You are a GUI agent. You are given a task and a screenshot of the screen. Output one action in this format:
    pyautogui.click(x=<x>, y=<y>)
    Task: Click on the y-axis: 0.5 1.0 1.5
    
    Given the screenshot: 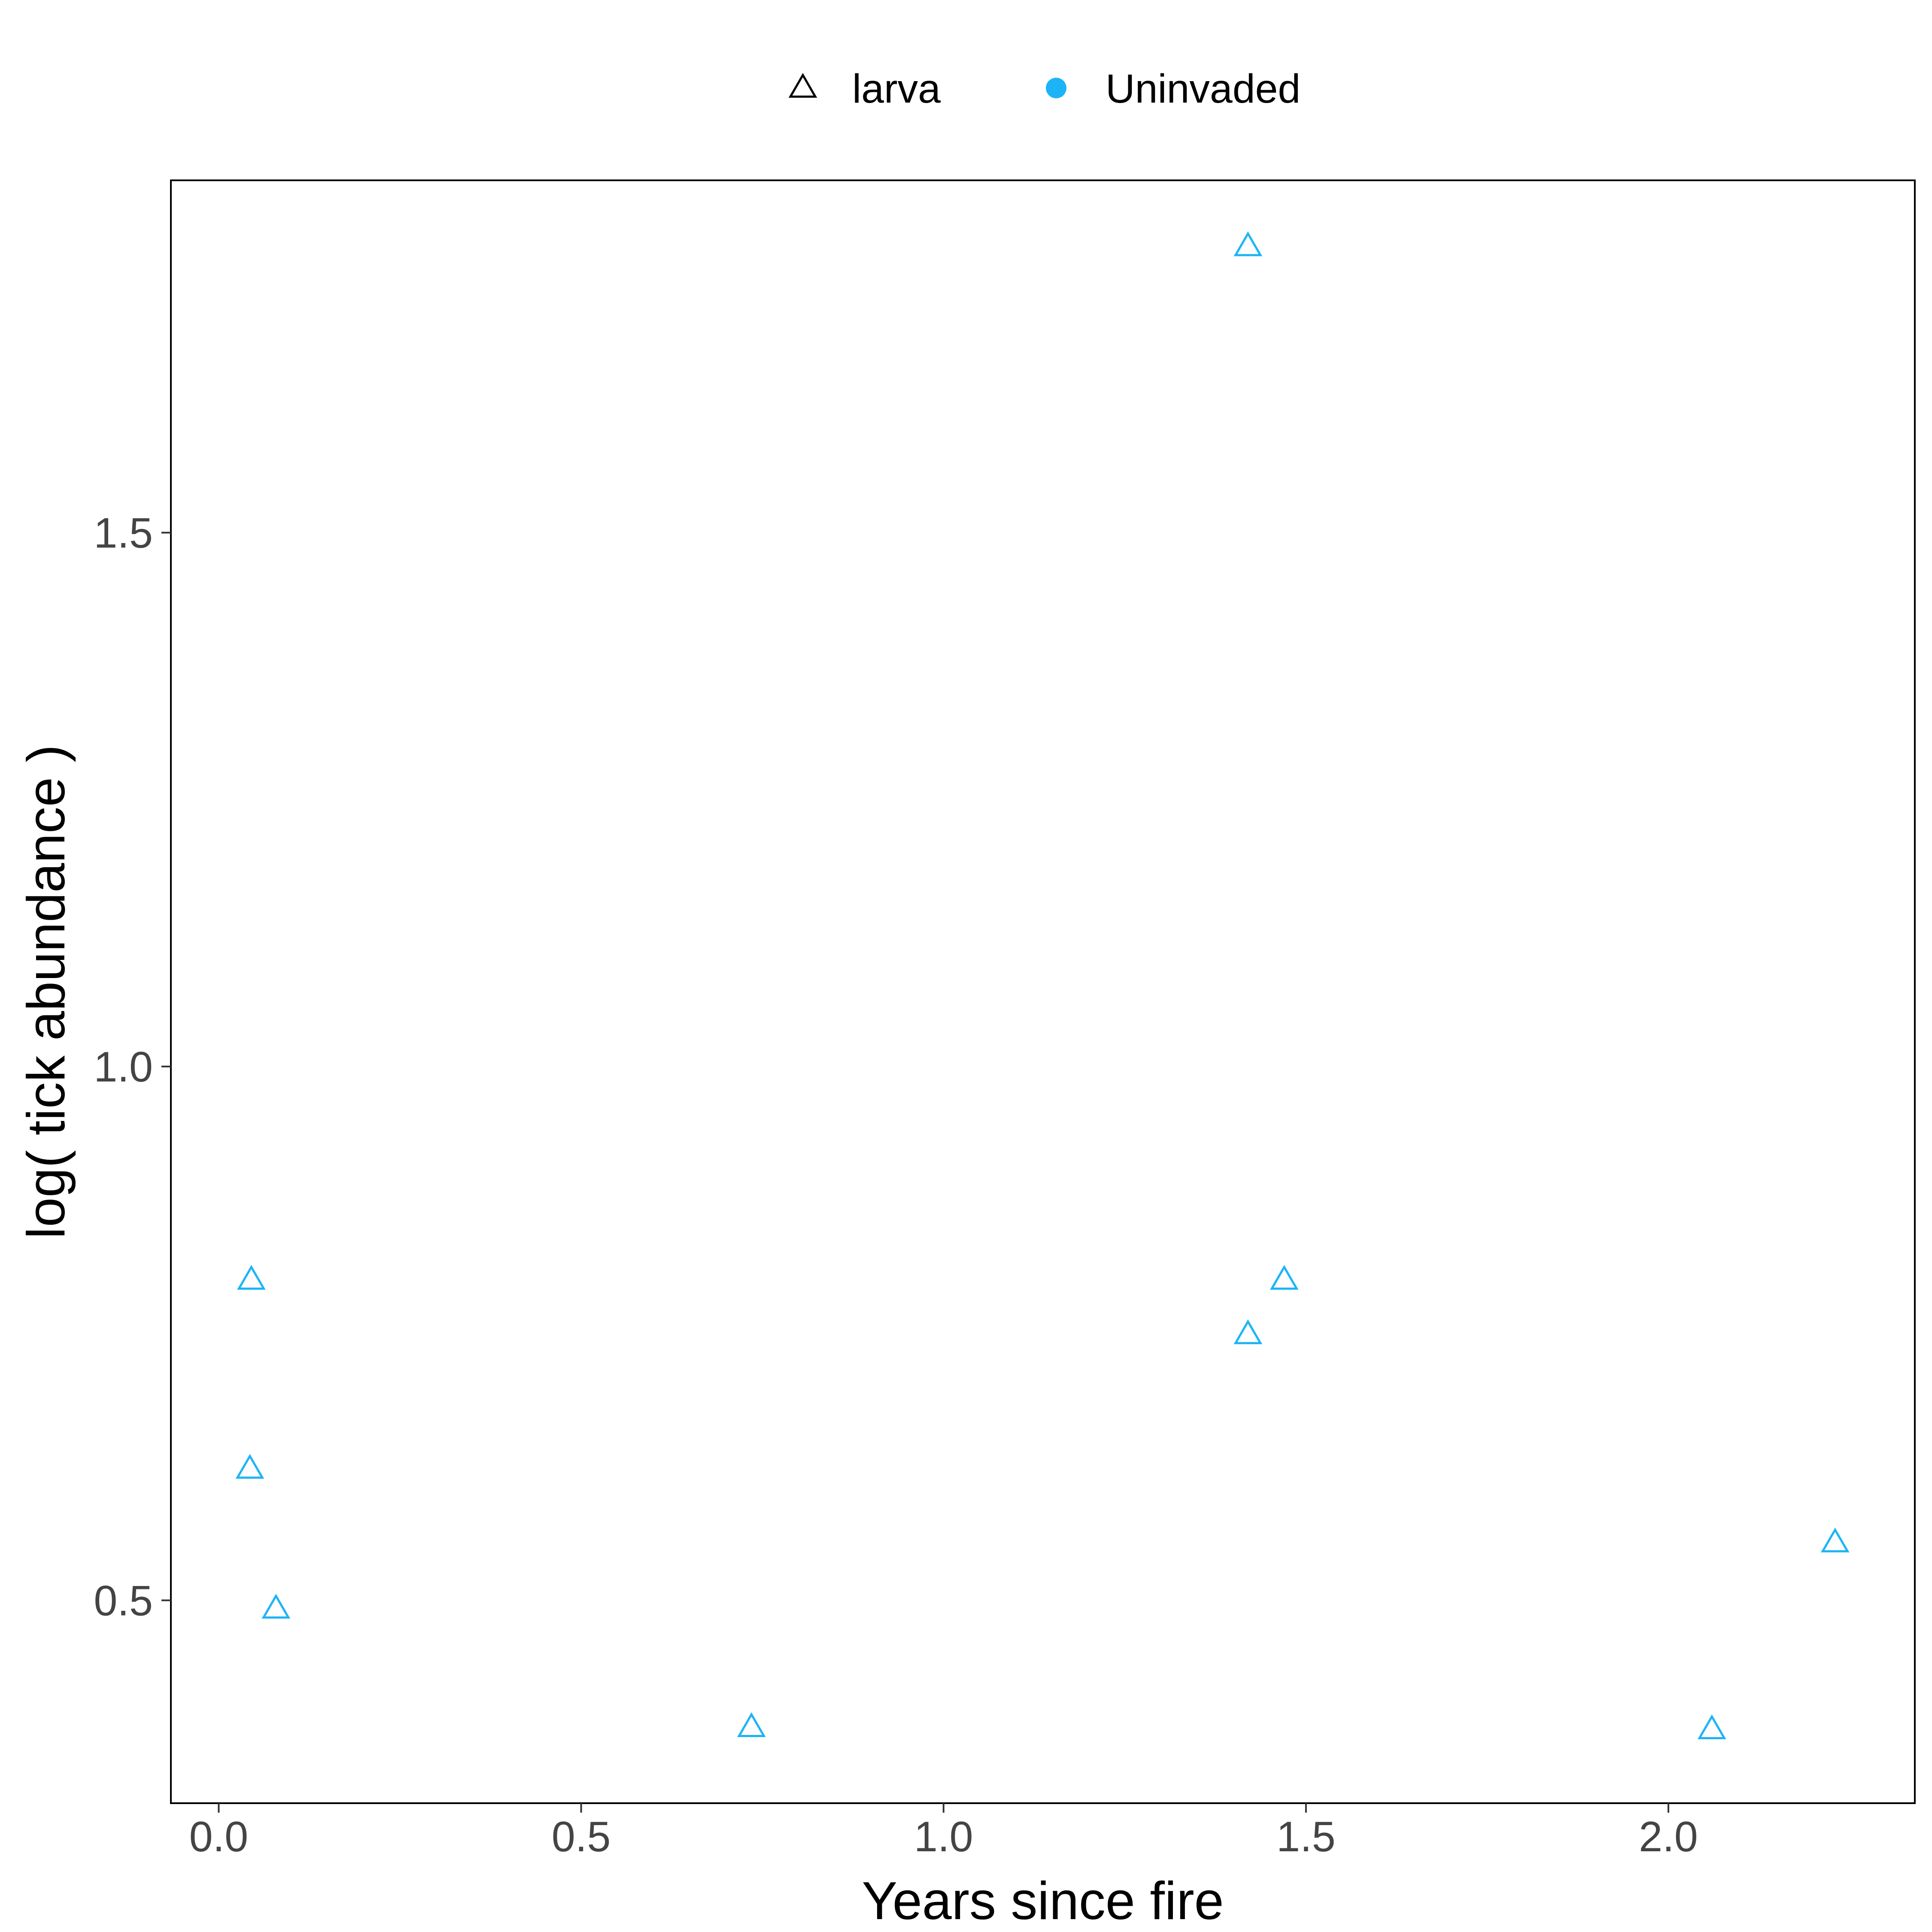 What is the action you would take?
    pyautogui.click(x=132, y=1067)
    